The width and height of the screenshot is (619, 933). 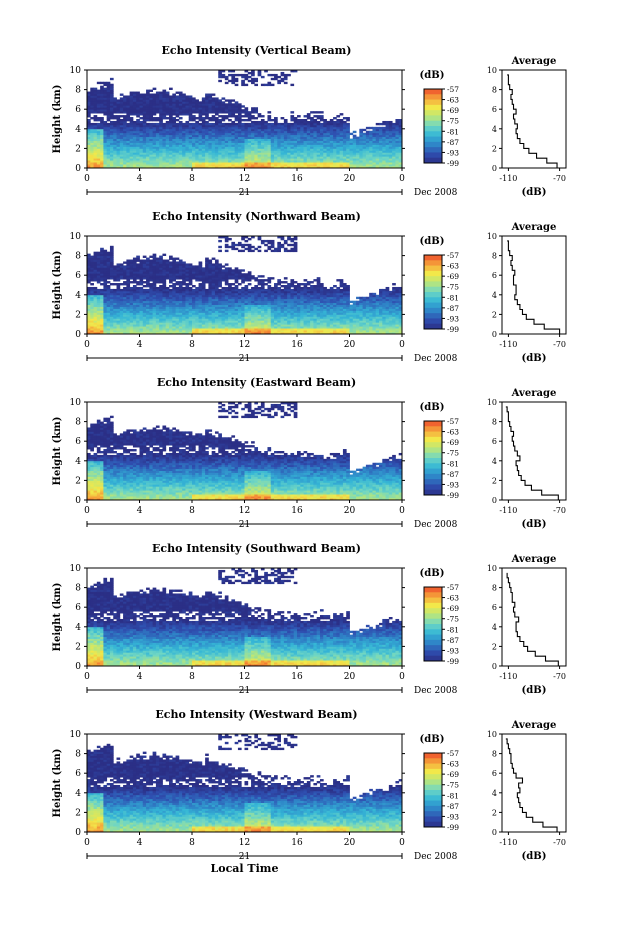 I want to click on colorbar-segment, so click(x=433, y=124).